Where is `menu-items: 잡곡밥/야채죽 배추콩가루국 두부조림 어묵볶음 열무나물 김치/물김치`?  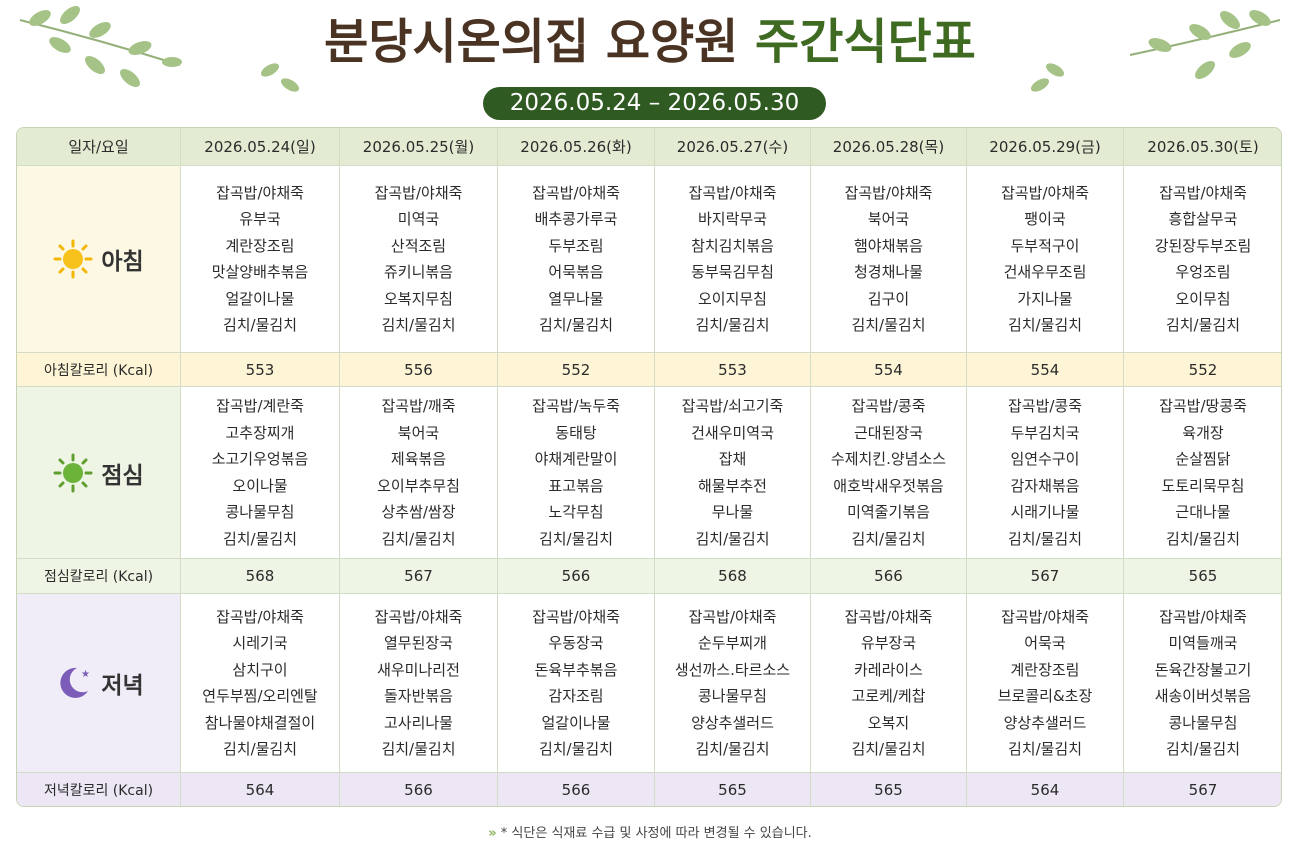
menu-items: 잡곡밥/야채죽 배추콩가루국 두부조림 어묵볶음 열무나물 김치/물김치 is located at coordinates (576, 259).